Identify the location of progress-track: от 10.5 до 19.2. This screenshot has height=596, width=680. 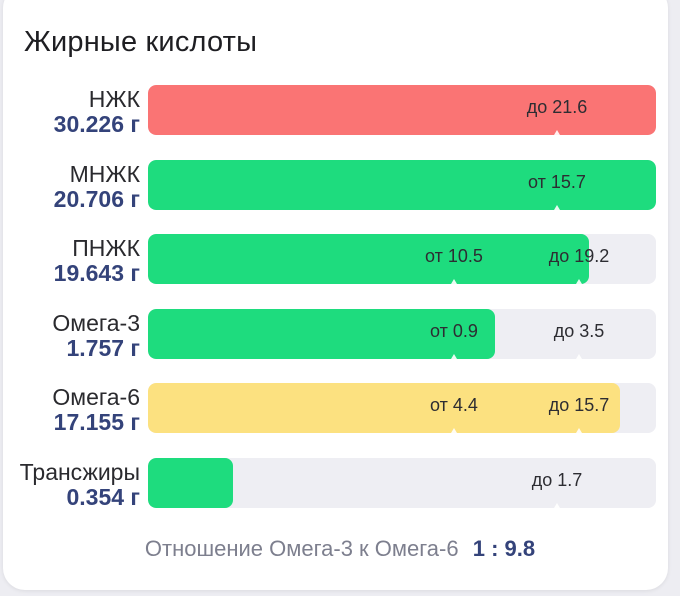
(402, 259).